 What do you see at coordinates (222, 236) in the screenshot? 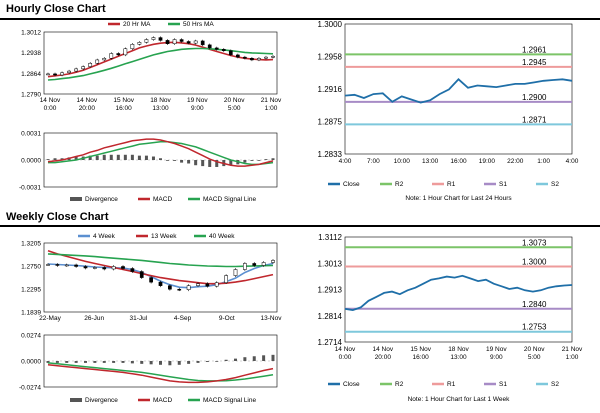
I see `legend-ma_40w: 40 Week` at bounding box center [222, 236].